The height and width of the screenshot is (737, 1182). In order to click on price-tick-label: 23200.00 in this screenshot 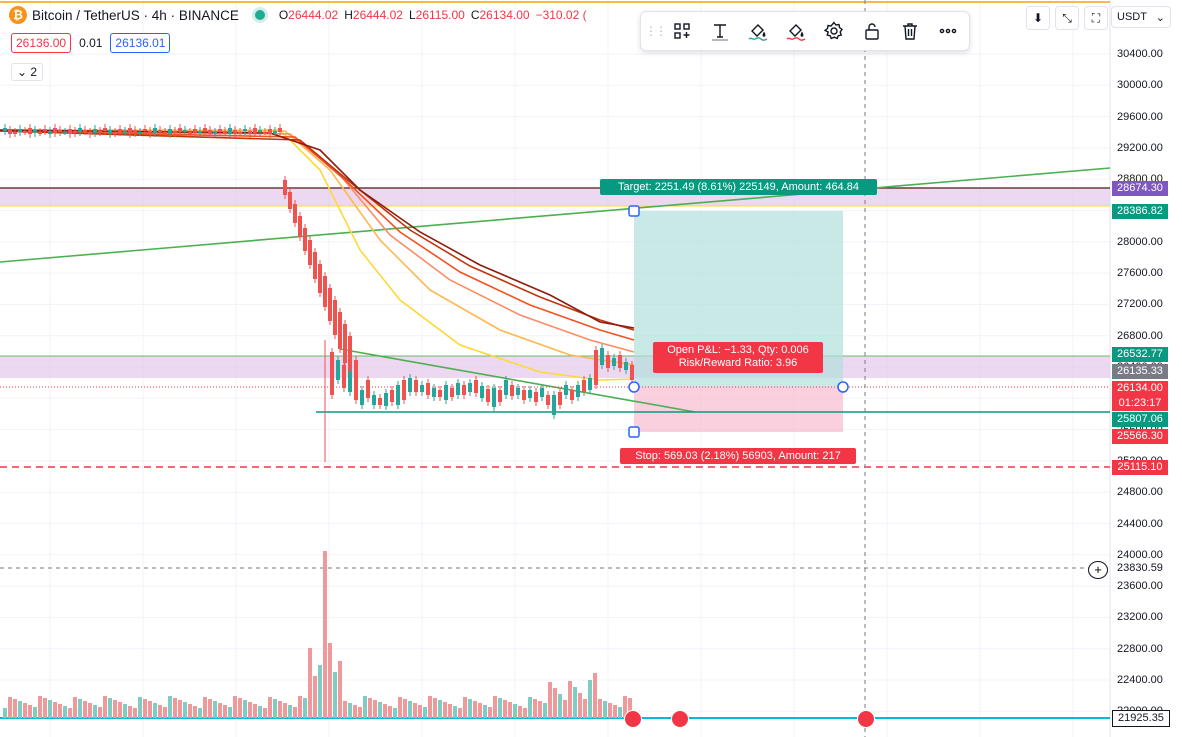, I will do `click(1140, 617)`.